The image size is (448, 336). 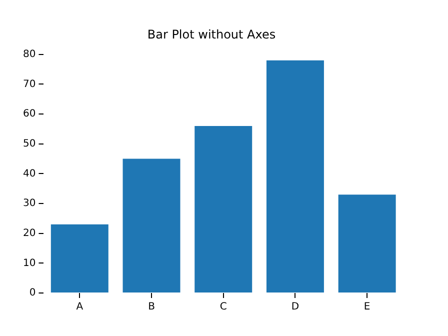 What do you see at coordinates (29, 204) in the screenshot?
I see `y-tick-label: 30` at bounding box center [29, 204].